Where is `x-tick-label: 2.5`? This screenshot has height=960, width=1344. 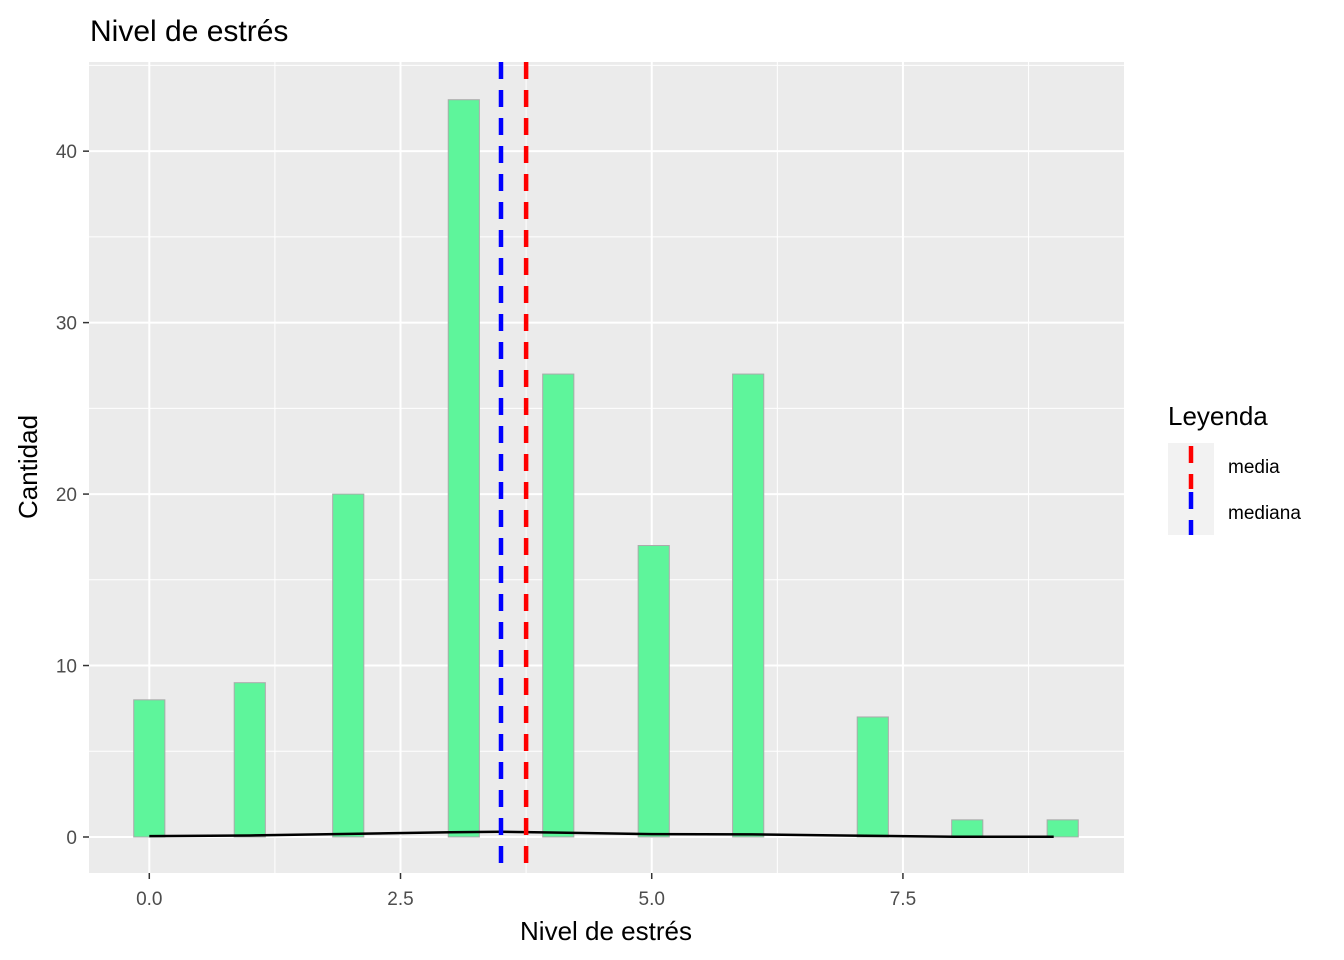 x-tick-label: 2.5 is located at coordinates (400, 899).